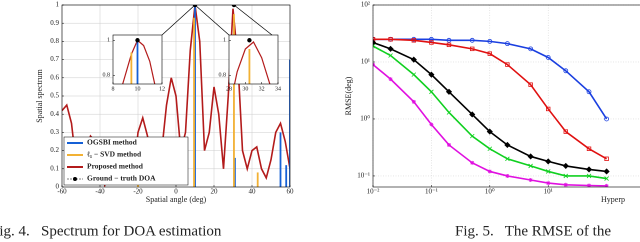 Image resolution: width=640 pixels, height=242 pixels. I want to click on x-tick-label: 10⁰, so click(490, 192).